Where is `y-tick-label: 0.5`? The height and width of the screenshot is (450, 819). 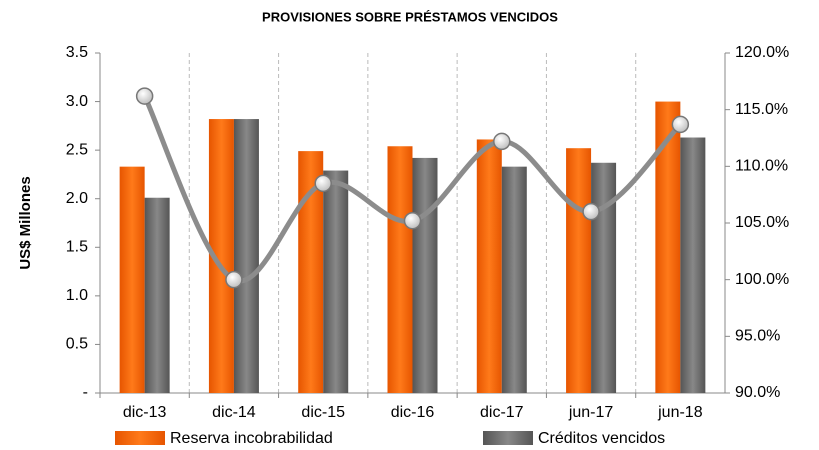
y-tick-label: 0.5 is located at coordinates (77, 344).